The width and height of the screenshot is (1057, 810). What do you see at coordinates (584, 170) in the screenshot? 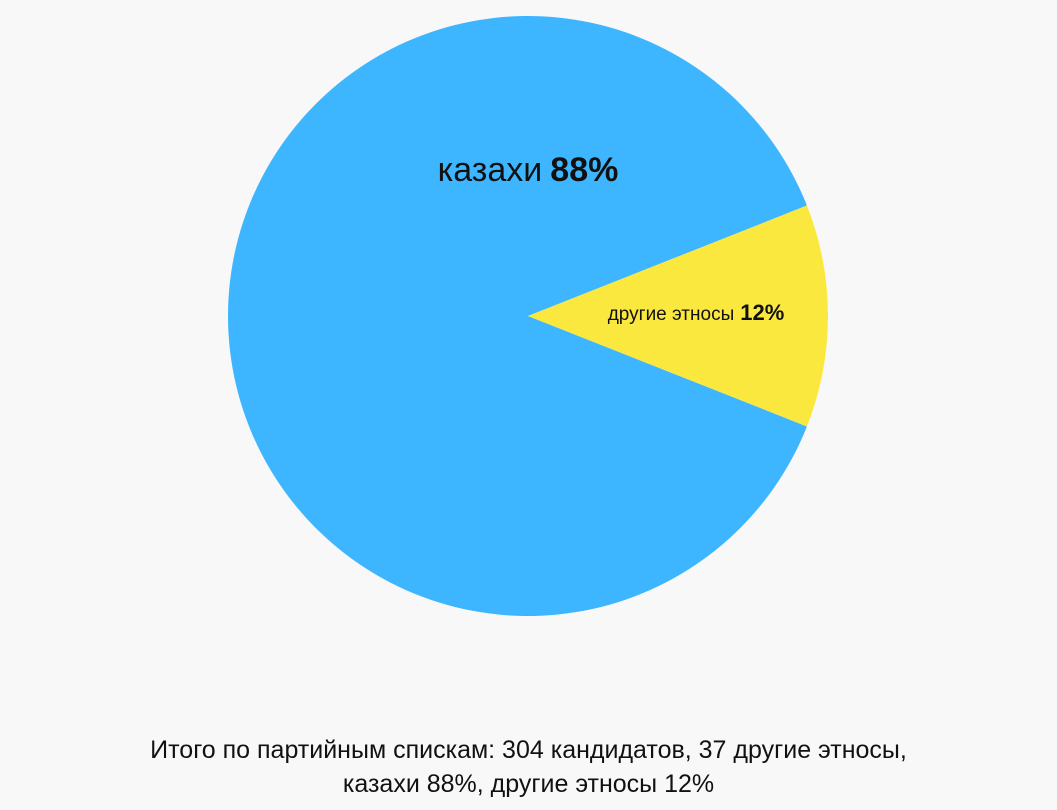
I see `slice-label-kazakhs-value: 88%` at bounding box center [584, 170].